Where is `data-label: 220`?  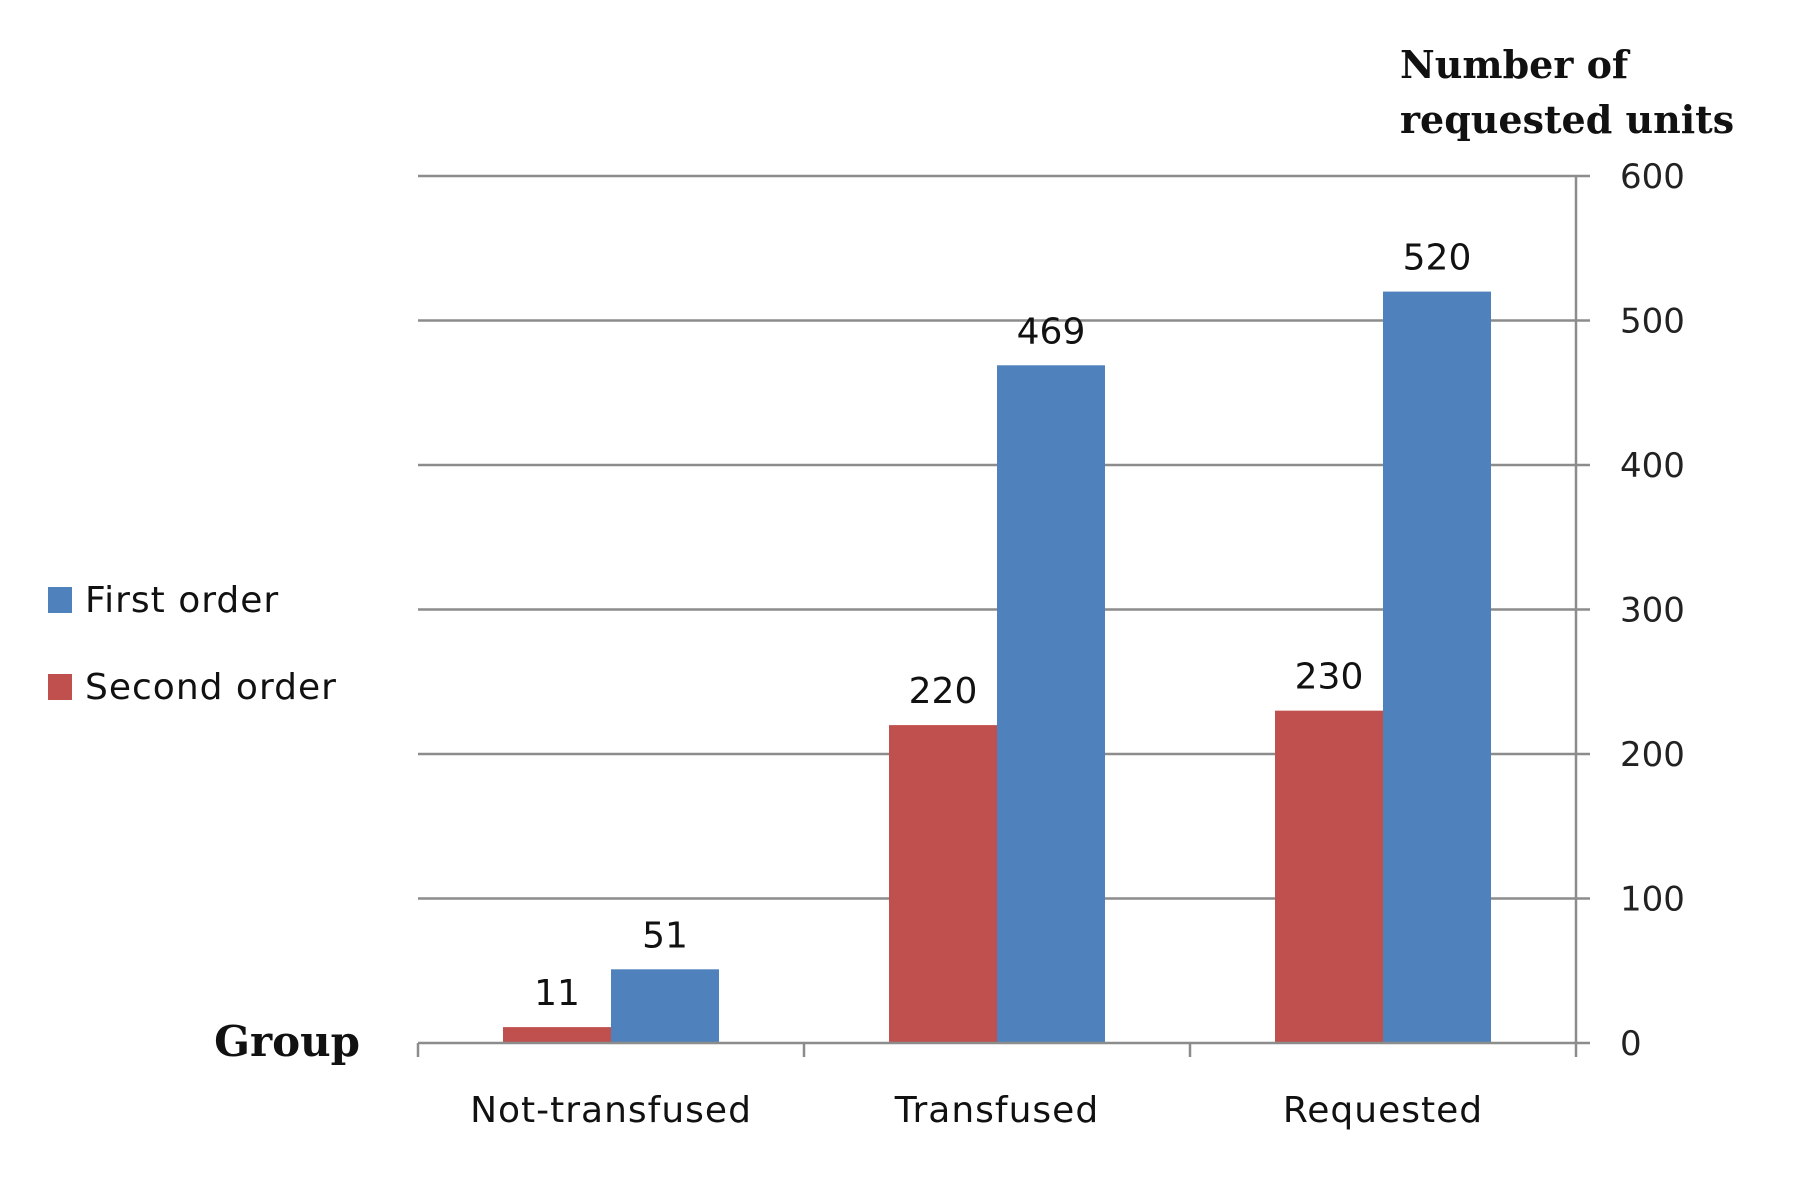
data-label: 220 is located at coordinates (943, 691).